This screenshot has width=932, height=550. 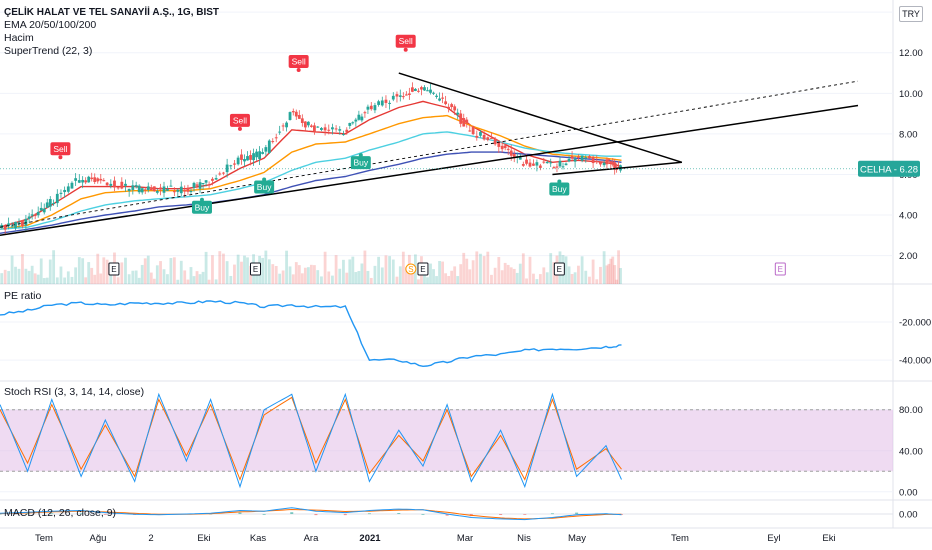 What do you see at coordinates (74, 392) in the screenshot?
I see `stoch-rsi-label: Stoch RSI (3, 3, 14, 14, close)` at bounding box center [74, 392].